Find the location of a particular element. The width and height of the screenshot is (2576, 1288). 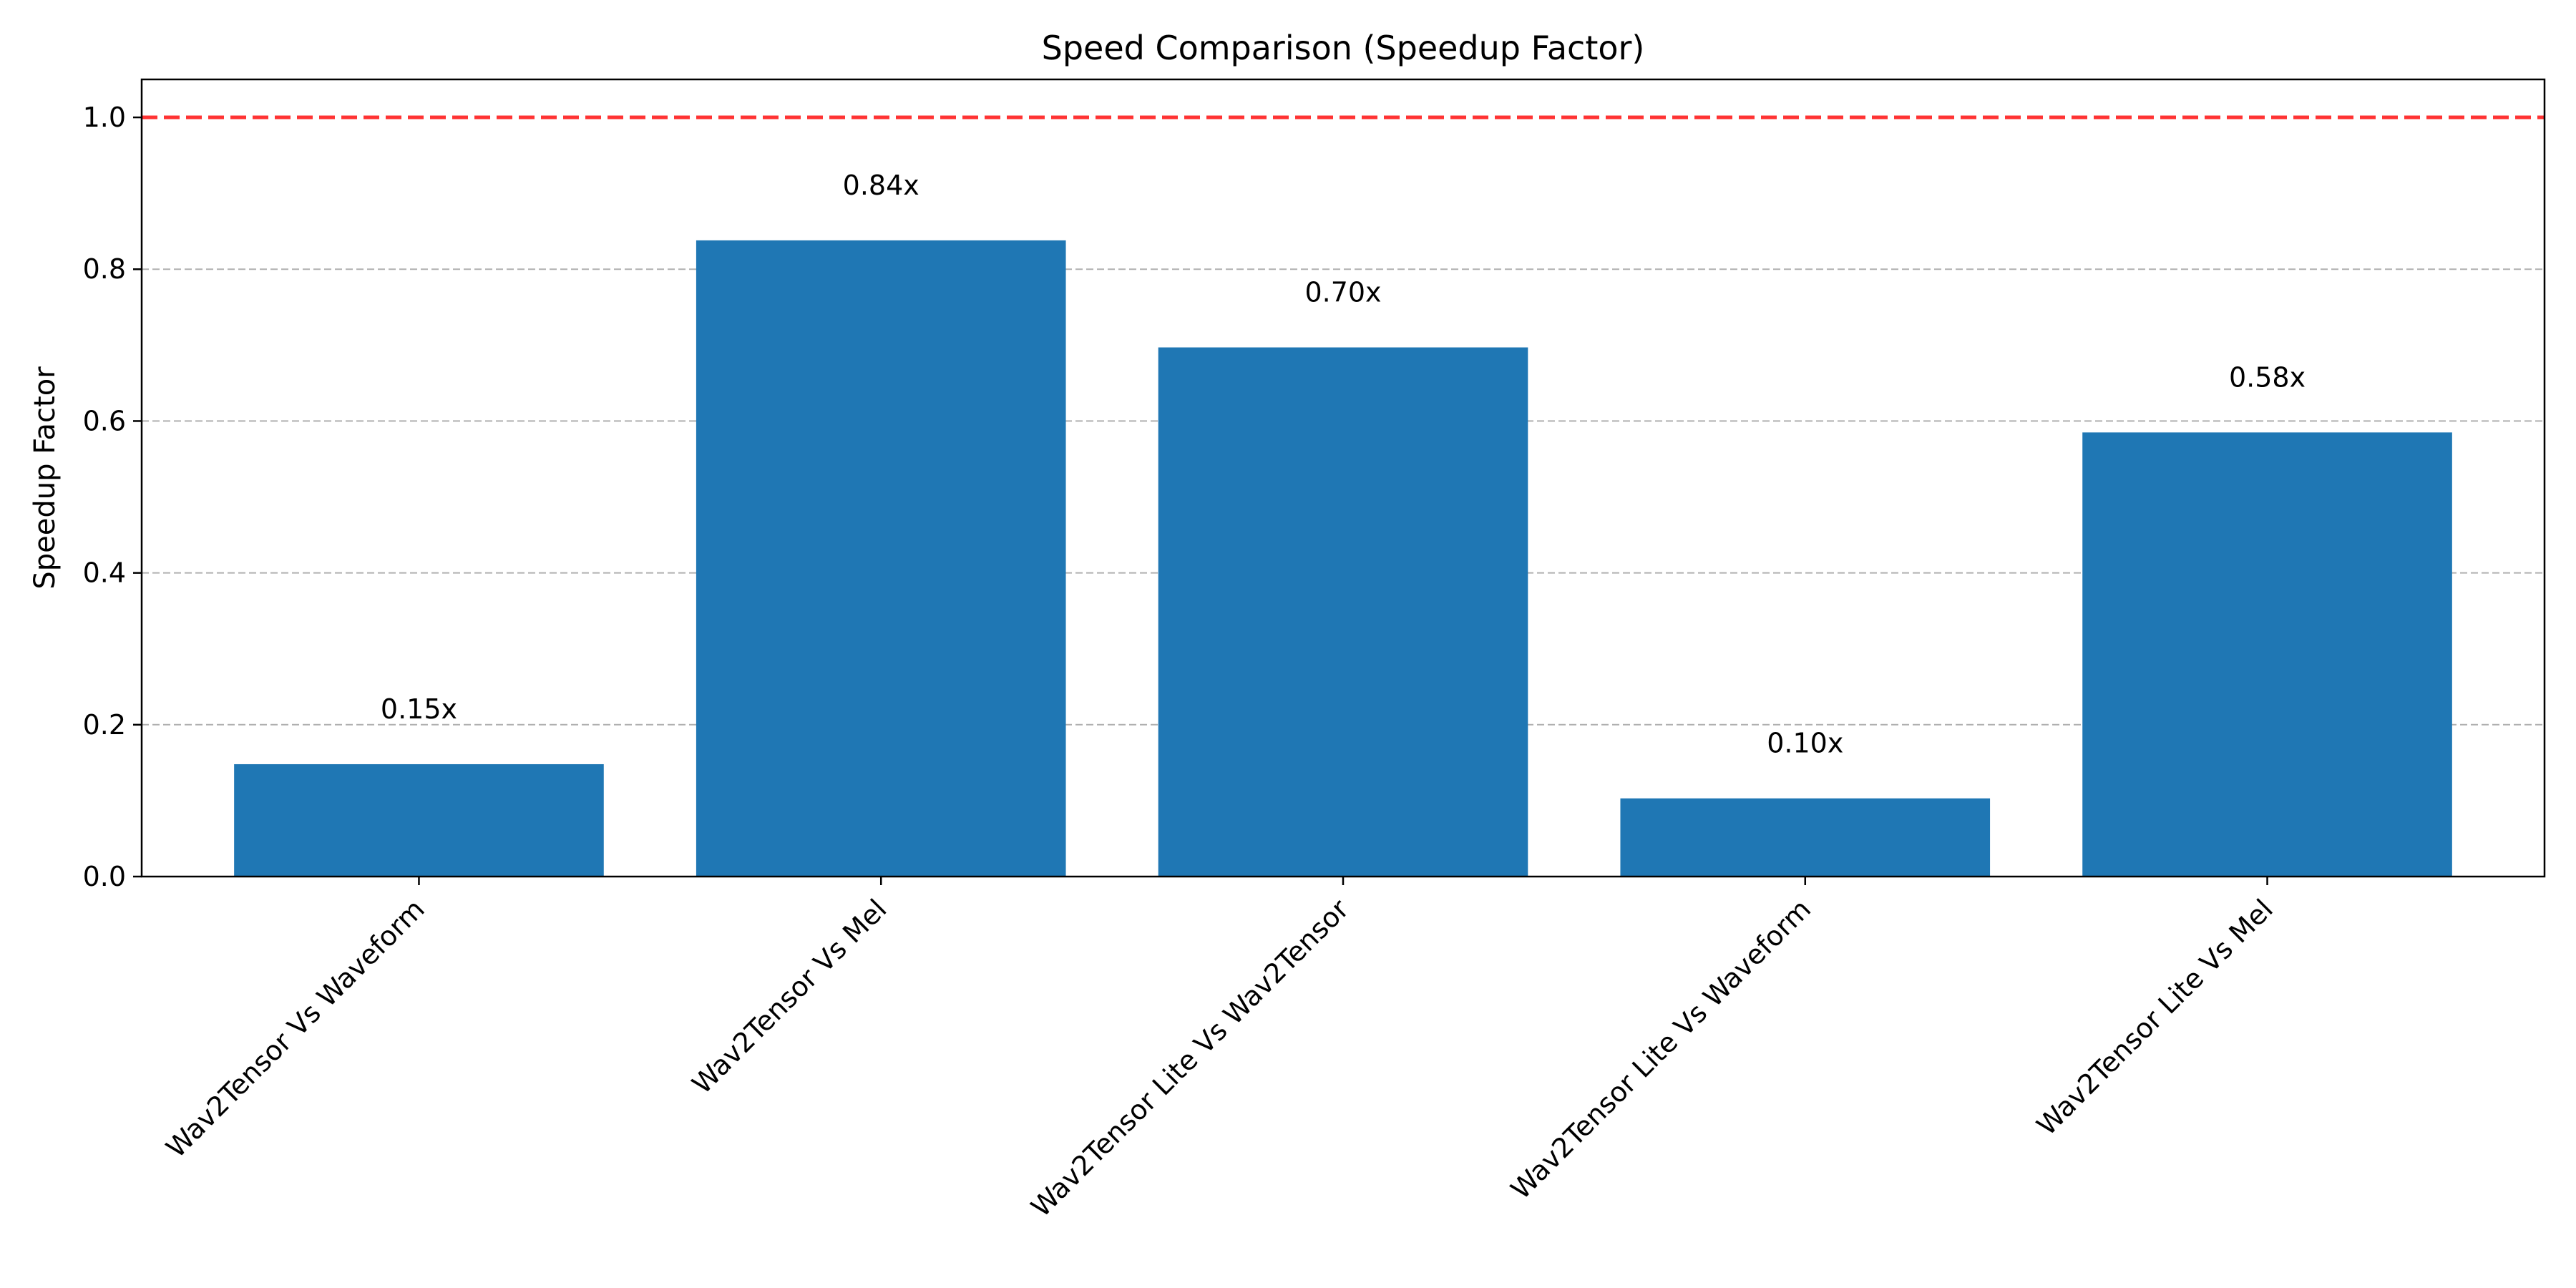

bar-value-label: 0.10x is located at coordinates (1805, 743).